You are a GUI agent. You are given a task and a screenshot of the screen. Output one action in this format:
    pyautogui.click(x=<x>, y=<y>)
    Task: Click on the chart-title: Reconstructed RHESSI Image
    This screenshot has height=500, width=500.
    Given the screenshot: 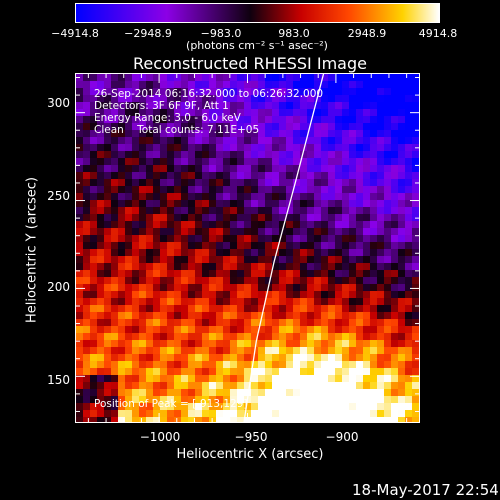 What is the action you would take?
    pyautogui.click(x=250, y=63)
    